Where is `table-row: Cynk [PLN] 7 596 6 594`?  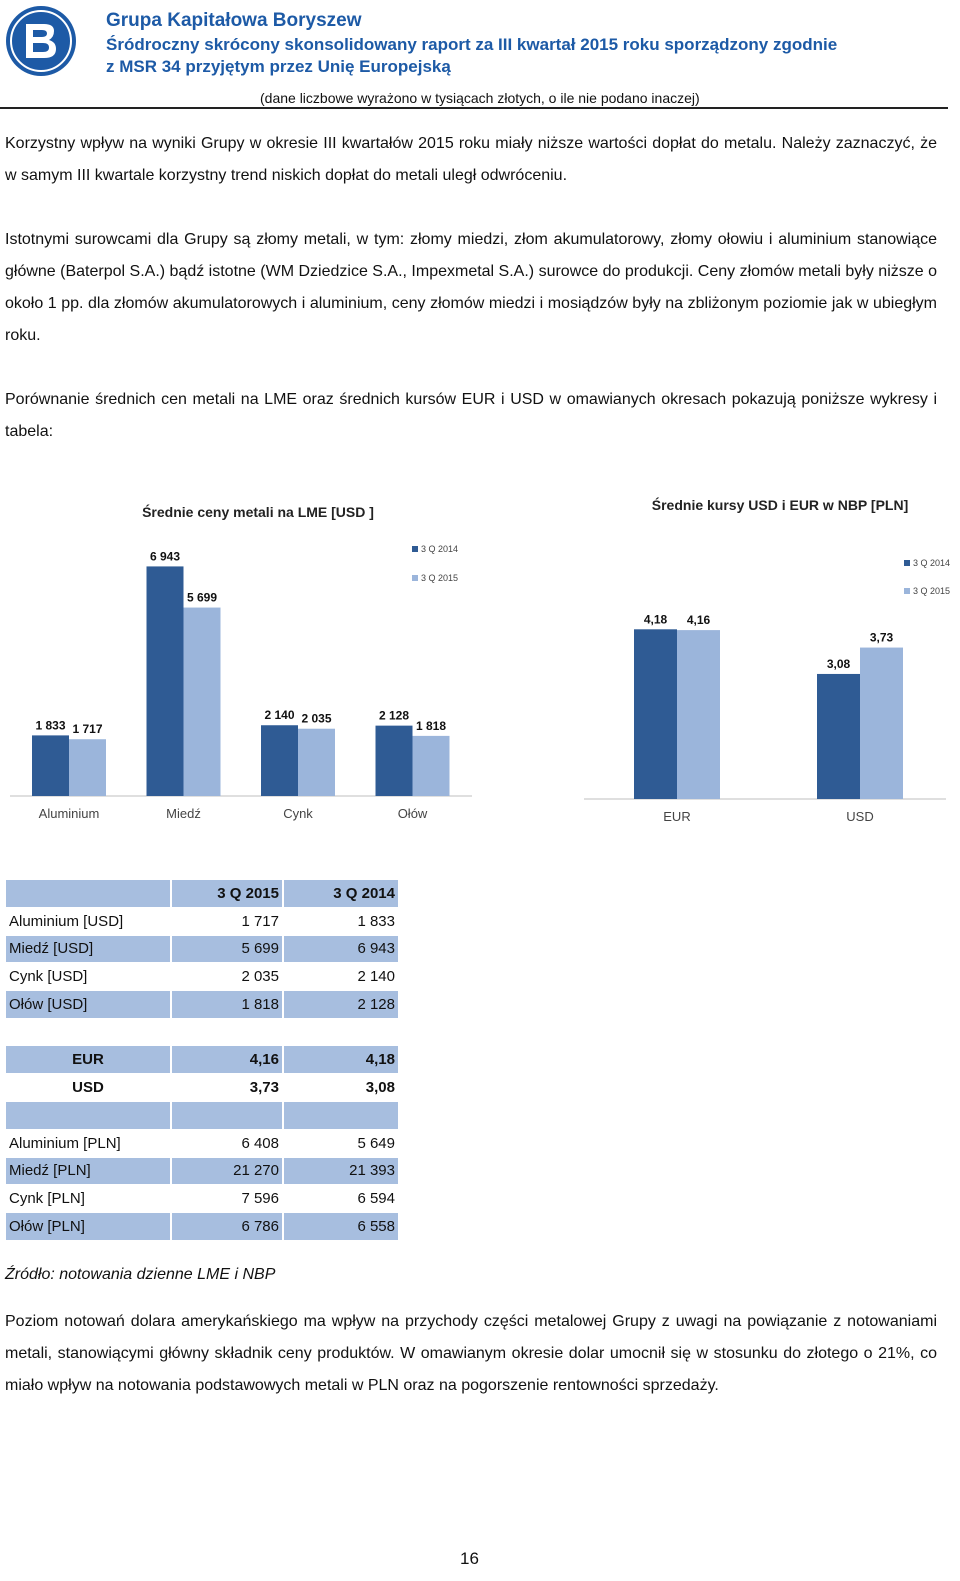 table-row: Cynk [PLN] 7 596 6 594 is located at coordinates (203, 1199).